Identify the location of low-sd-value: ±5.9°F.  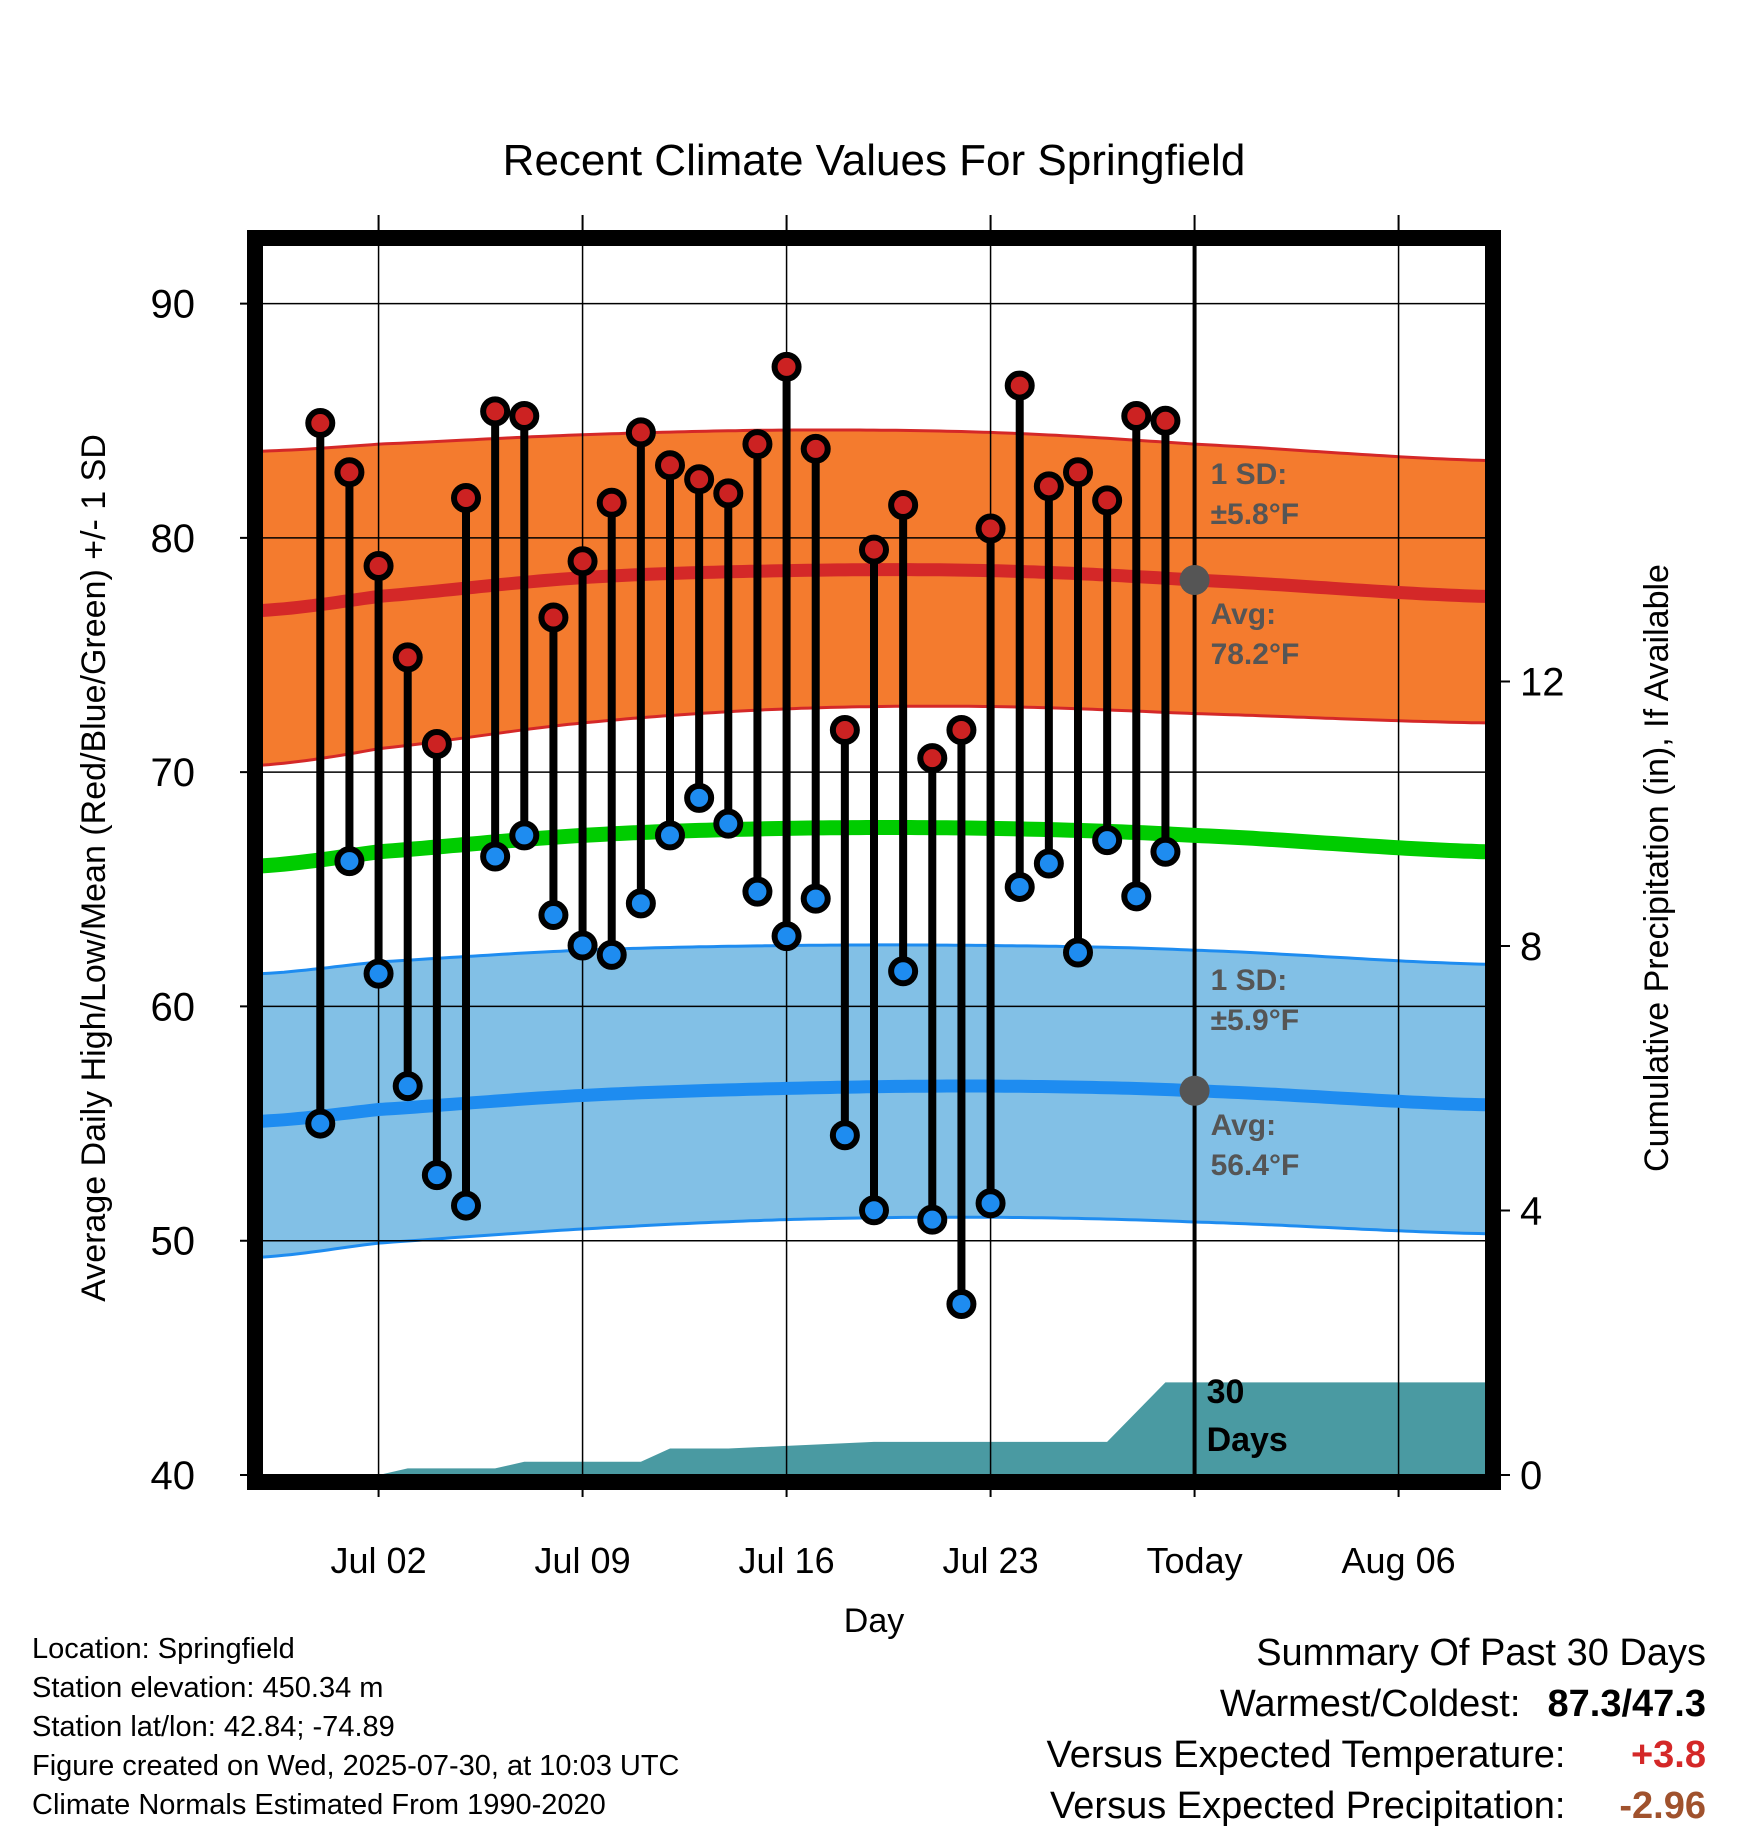
(1255, 1020).